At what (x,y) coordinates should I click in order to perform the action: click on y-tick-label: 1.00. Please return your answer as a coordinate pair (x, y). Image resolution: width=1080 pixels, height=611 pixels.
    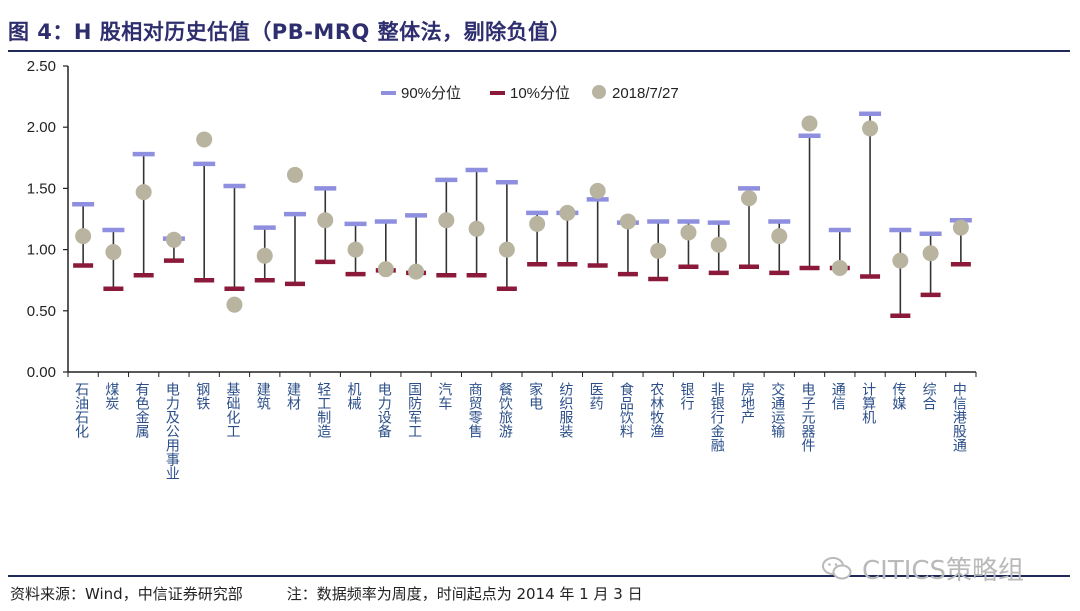
    Looking at the image, I should click on (41, 250).